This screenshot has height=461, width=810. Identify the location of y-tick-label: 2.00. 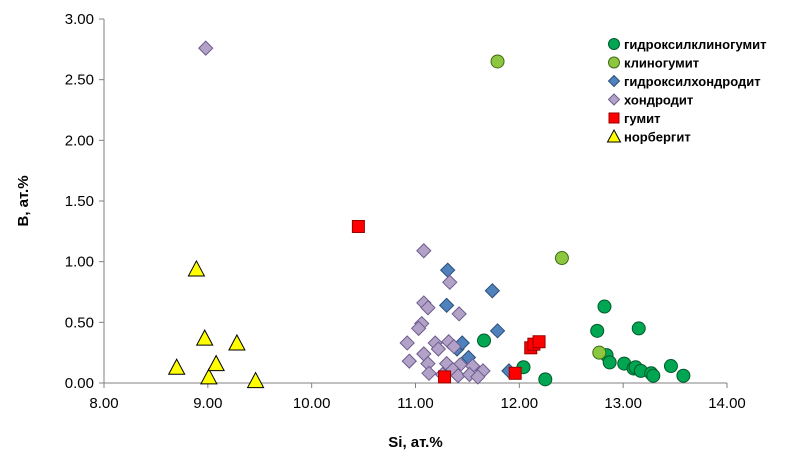
(79, 140).